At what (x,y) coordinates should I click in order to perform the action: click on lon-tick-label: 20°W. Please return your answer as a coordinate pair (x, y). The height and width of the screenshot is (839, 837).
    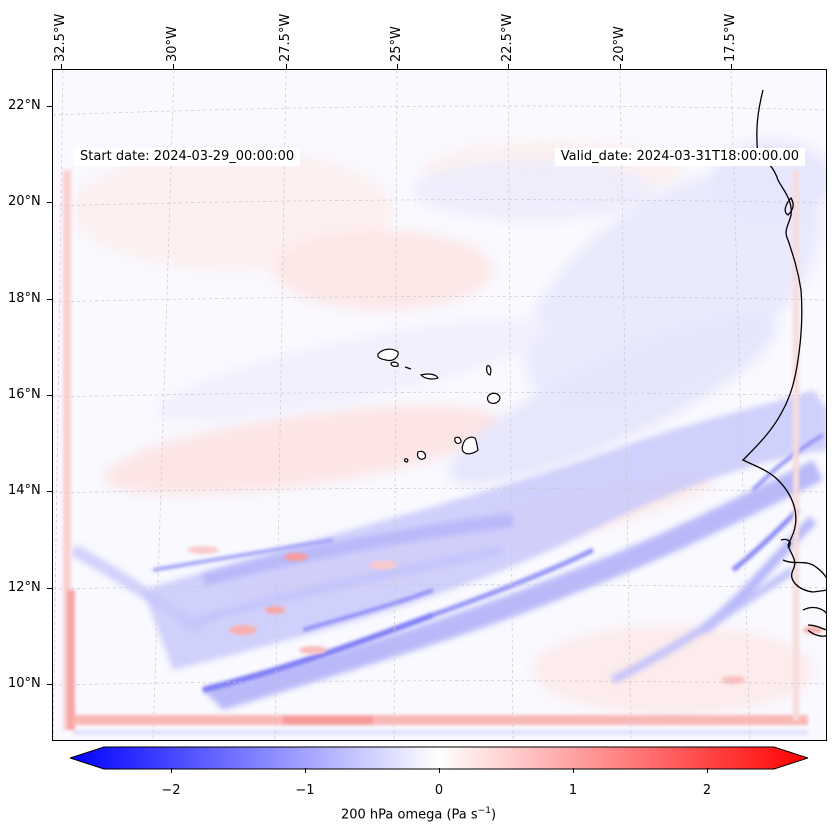
    Looking at the image, I should click on (619, 44).